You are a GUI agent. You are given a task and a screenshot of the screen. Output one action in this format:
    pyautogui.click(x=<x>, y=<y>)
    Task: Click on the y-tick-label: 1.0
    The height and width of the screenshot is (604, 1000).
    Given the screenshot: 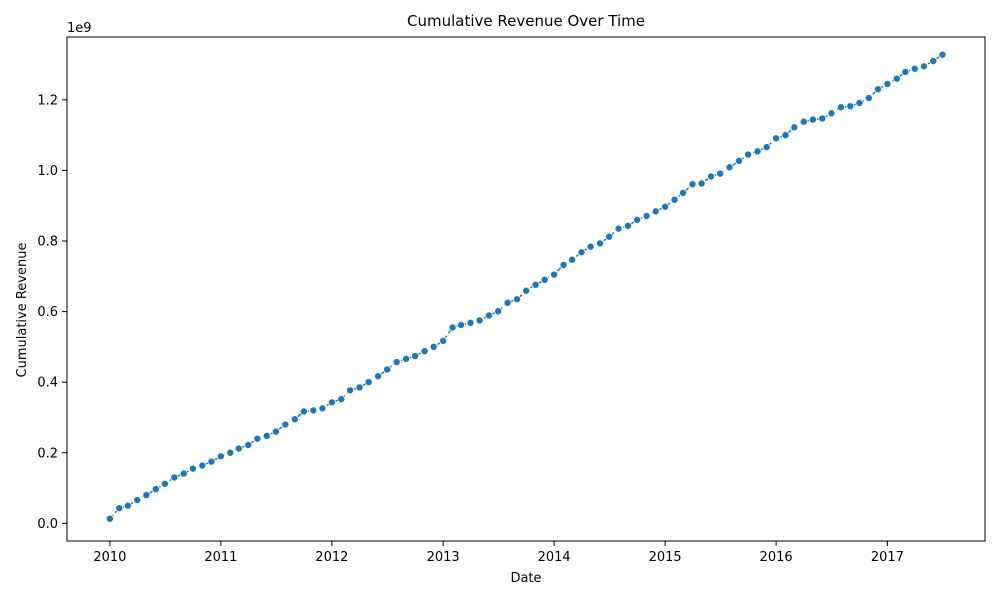 What is the action you would take?
    pyautogui.click(x=47, y=171)
    